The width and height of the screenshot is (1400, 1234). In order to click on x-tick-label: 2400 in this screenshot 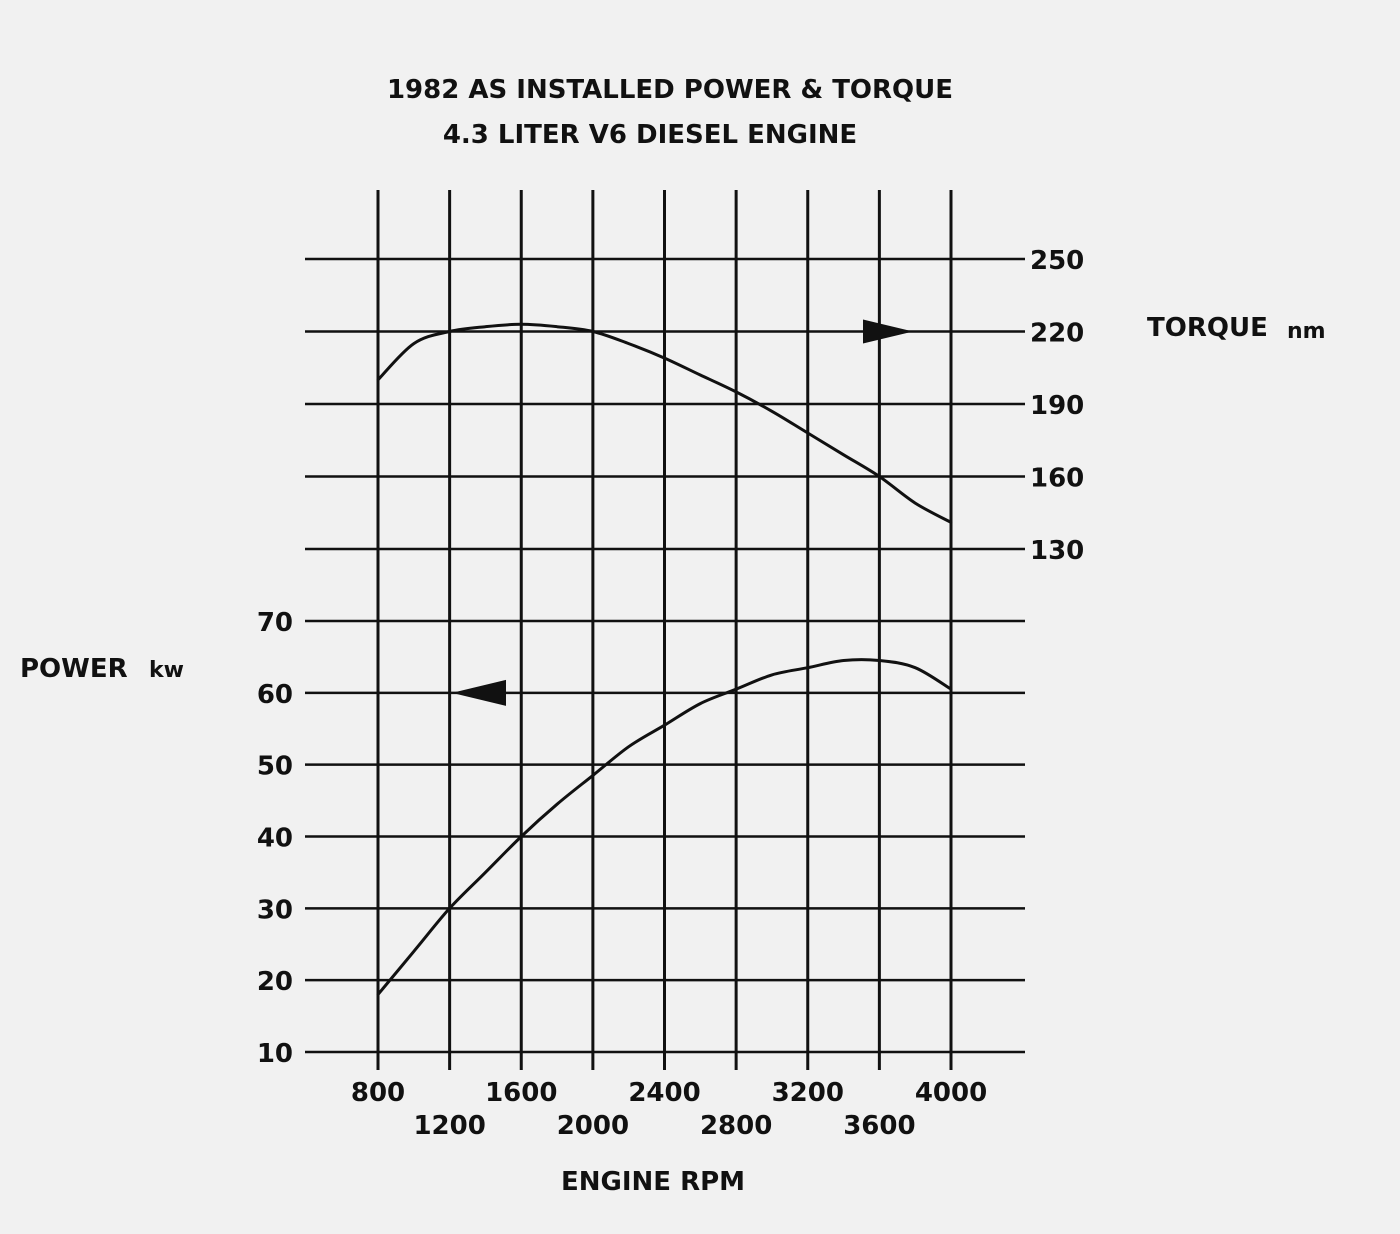, I will do `click(664, 1093)`.